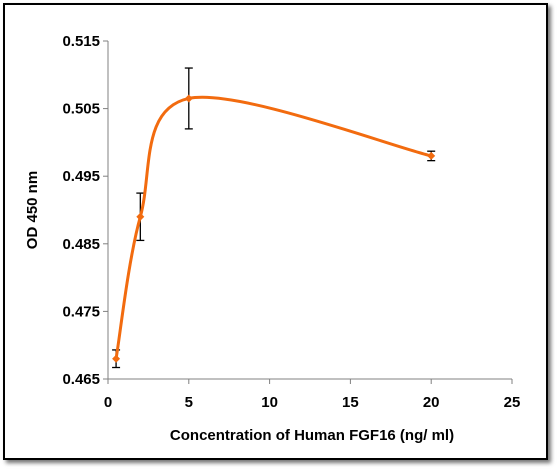 This screenshot has width=557, height=469. Describe the element at coordinates (81, 41) in the screenshot. I see `y-tick-label: 0.515` at that location.